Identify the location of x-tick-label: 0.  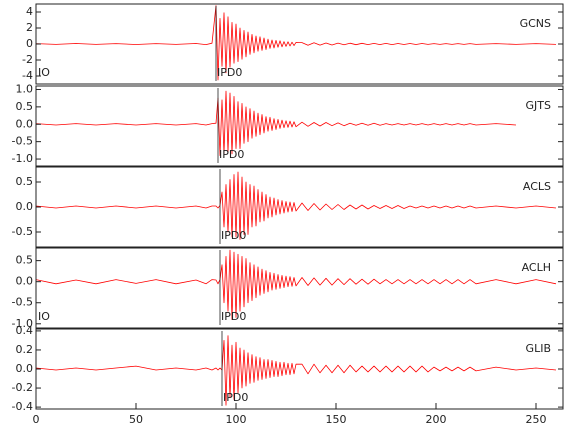
(36, 419).